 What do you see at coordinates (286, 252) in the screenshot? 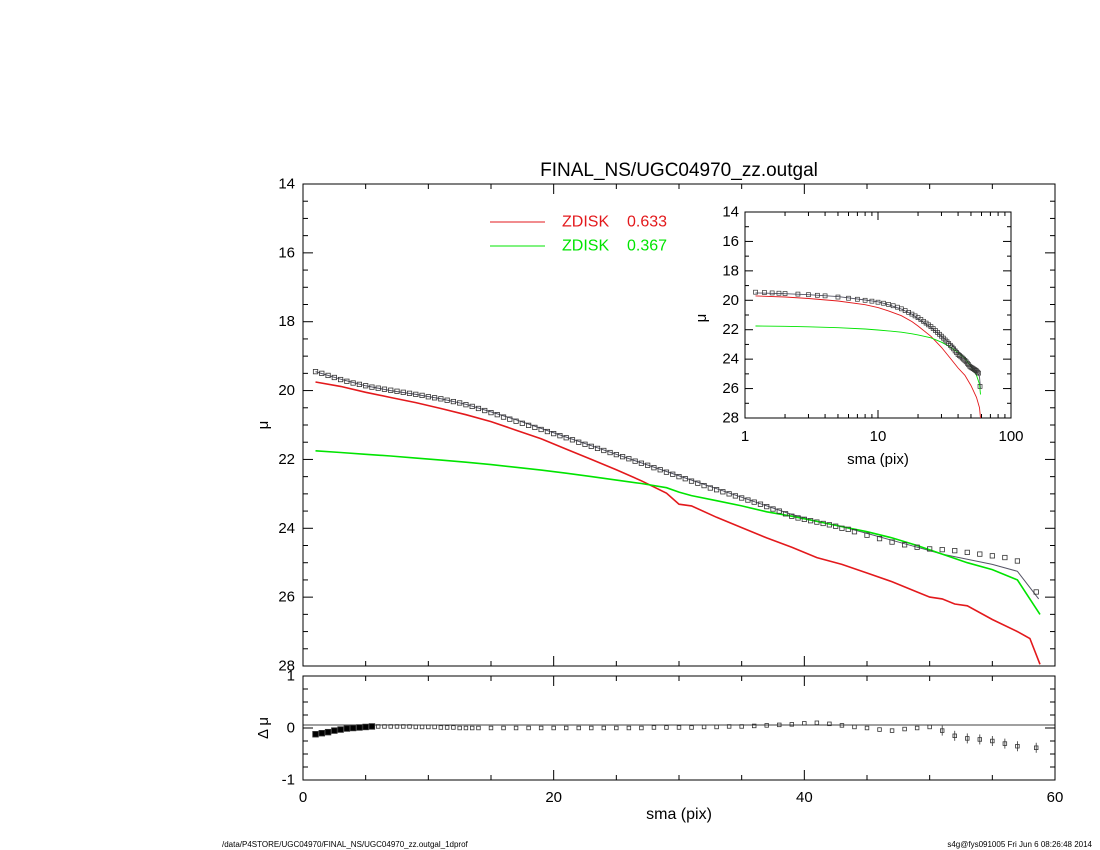
I see `main-y-tick-label: 16` at bounding box center [286, 252].